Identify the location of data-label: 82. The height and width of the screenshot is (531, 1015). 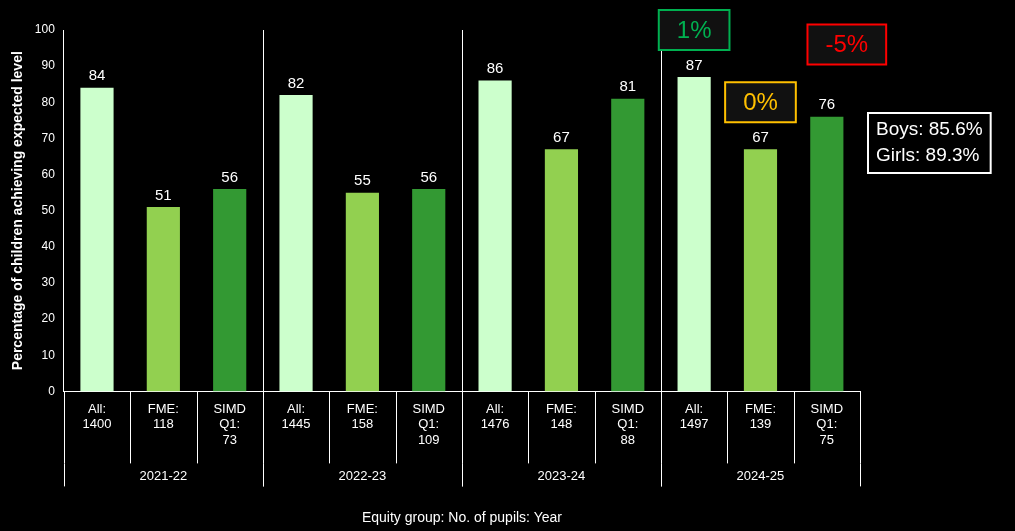
(296, 82).